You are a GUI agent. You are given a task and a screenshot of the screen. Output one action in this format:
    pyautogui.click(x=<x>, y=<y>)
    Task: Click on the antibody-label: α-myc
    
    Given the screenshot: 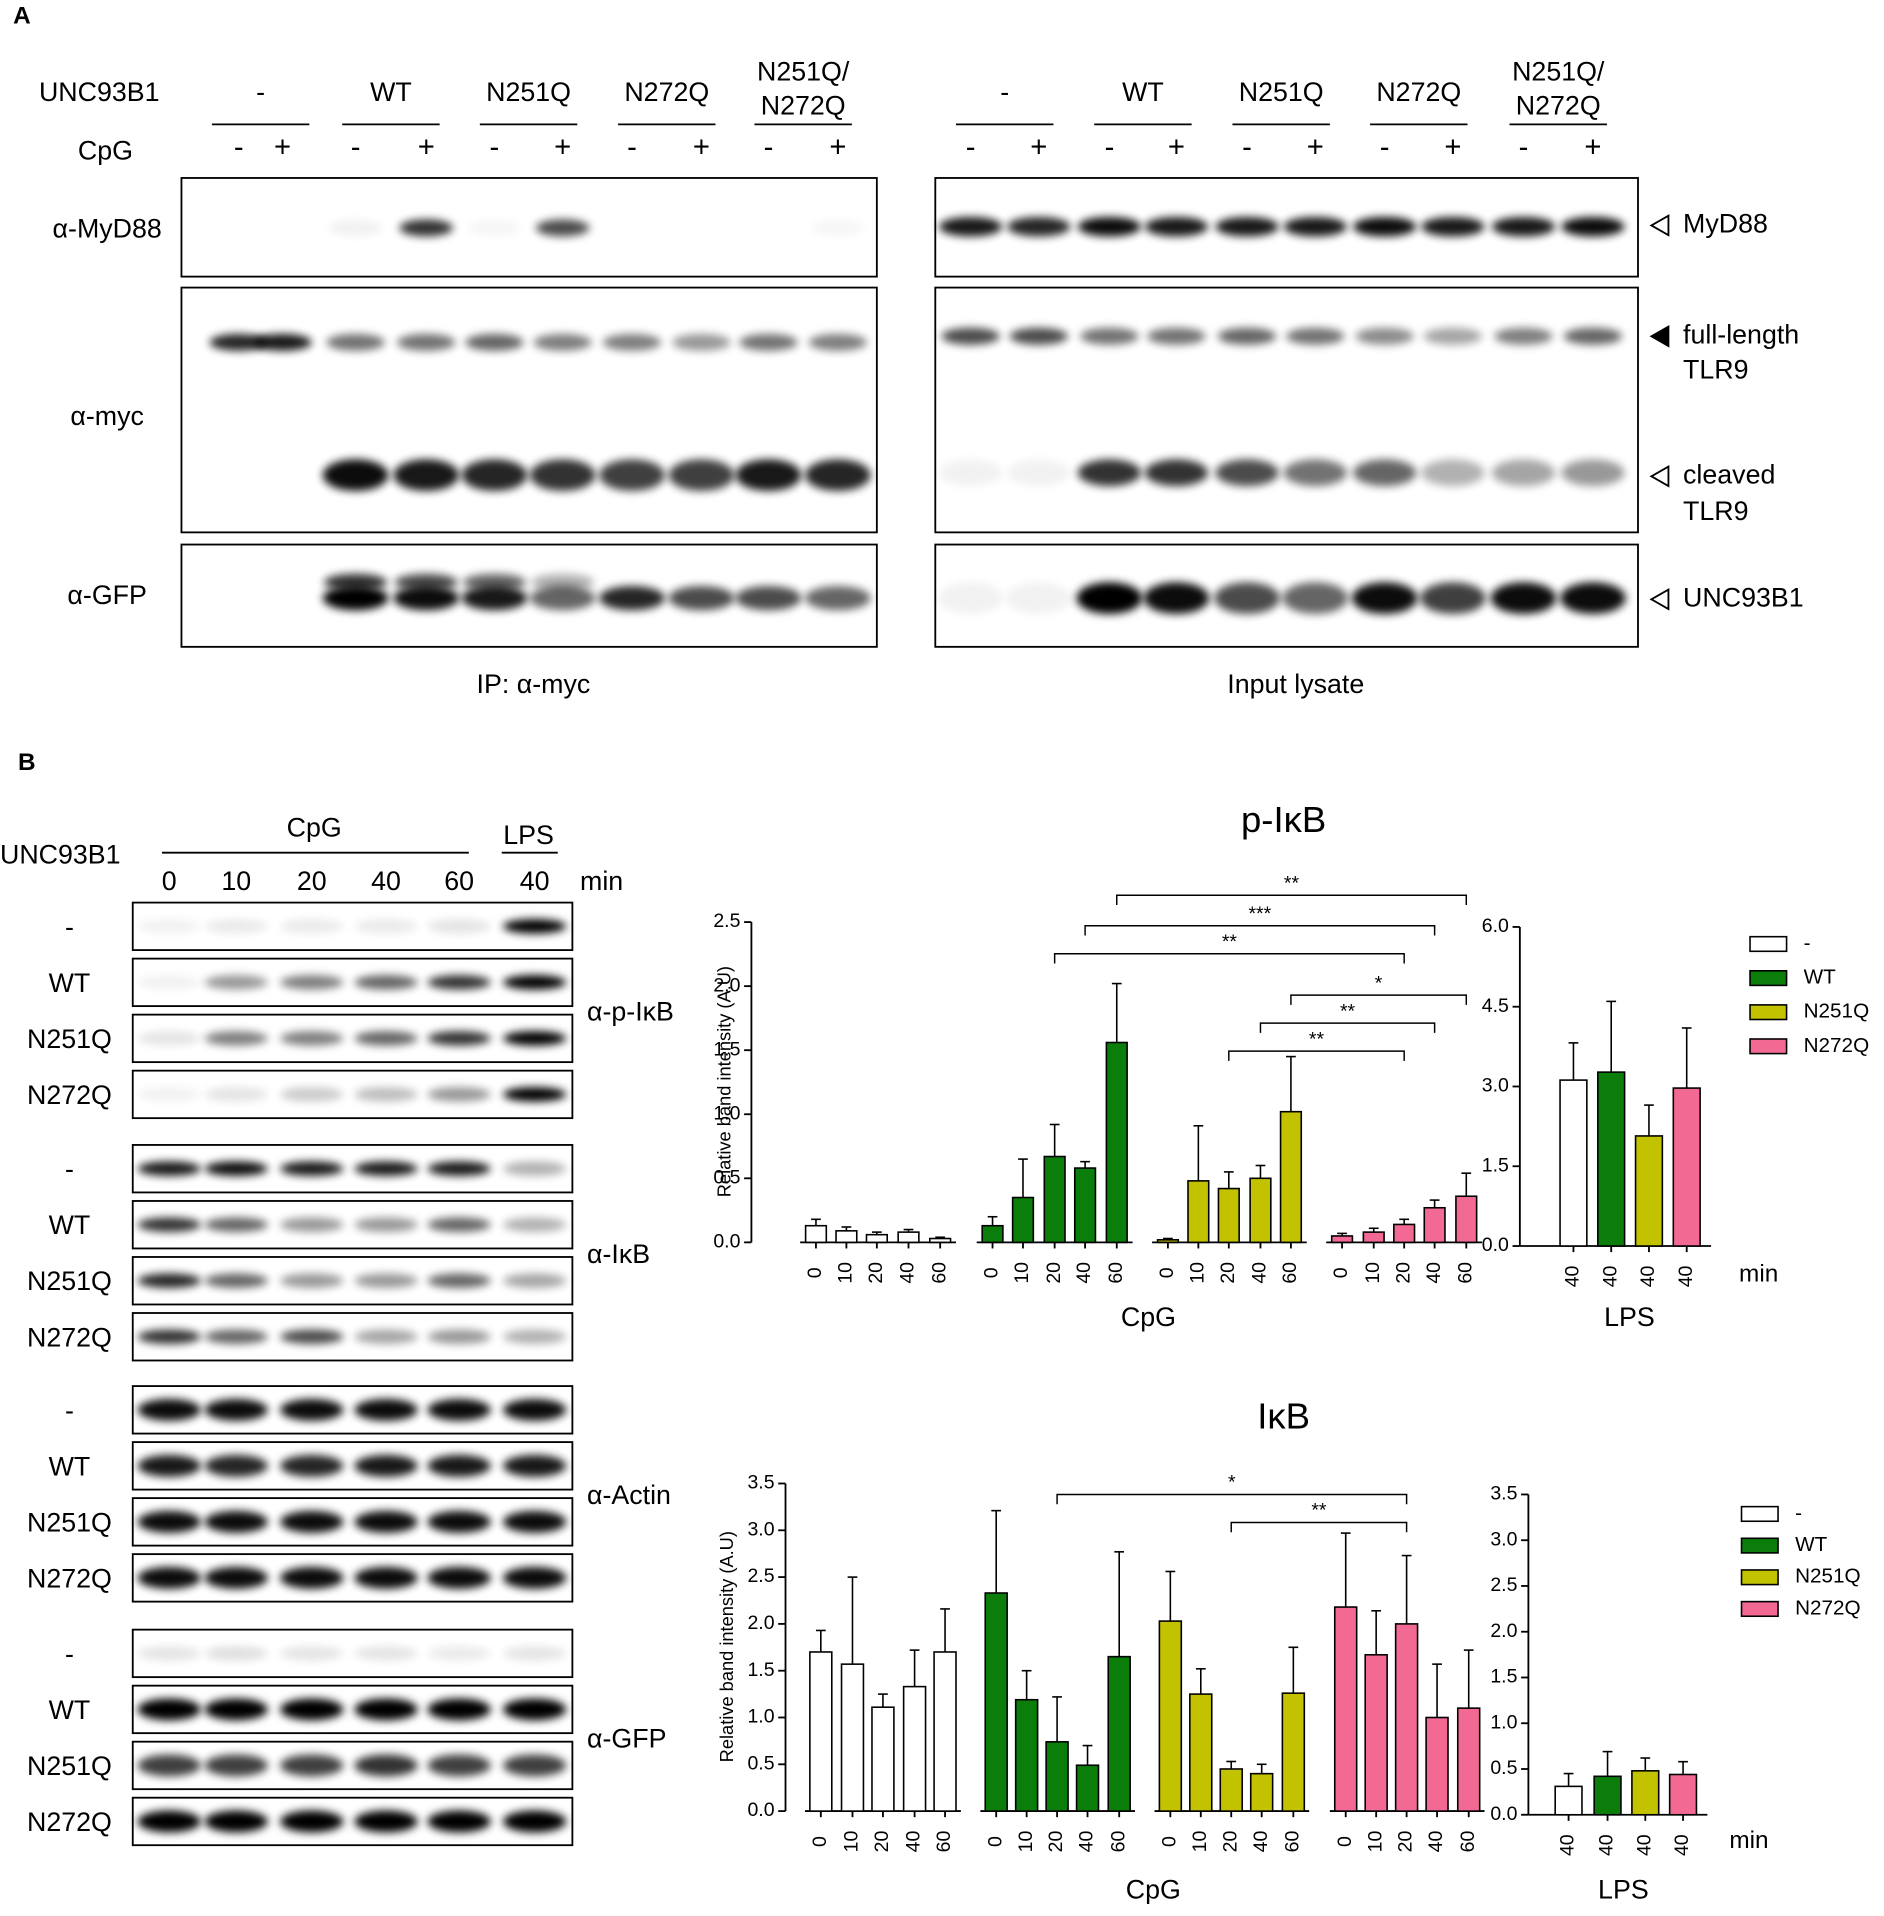 What is the action you would take?
    pyautogui.click(x=106, y=416)
    